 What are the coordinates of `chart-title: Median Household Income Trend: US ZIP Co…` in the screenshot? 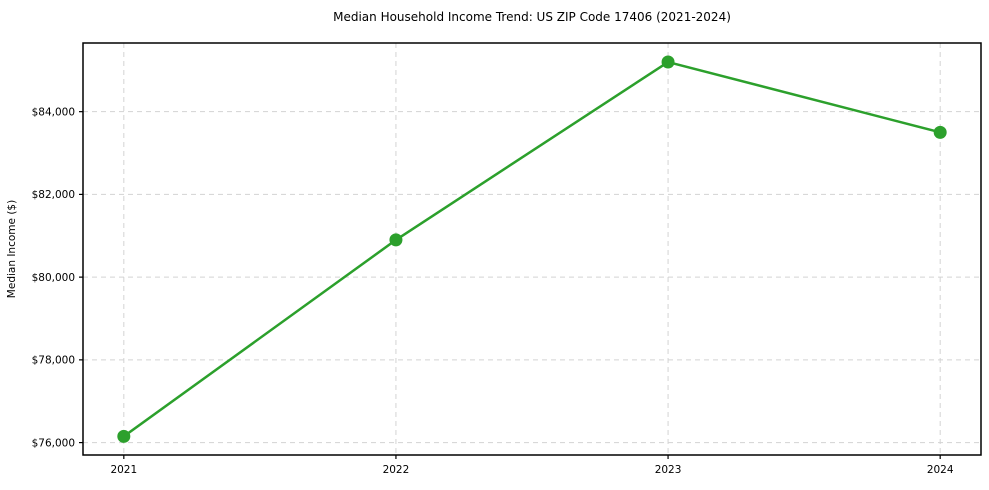 It's located at (532, 17).